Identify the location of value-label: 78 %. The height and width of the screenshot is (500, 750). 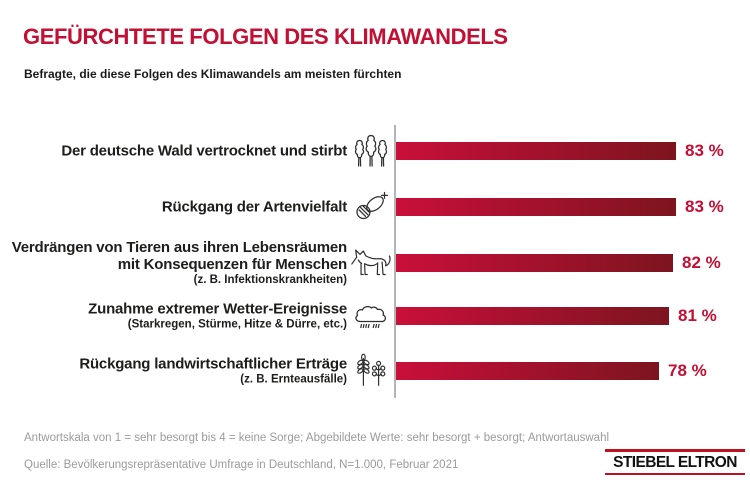
(687, 370).